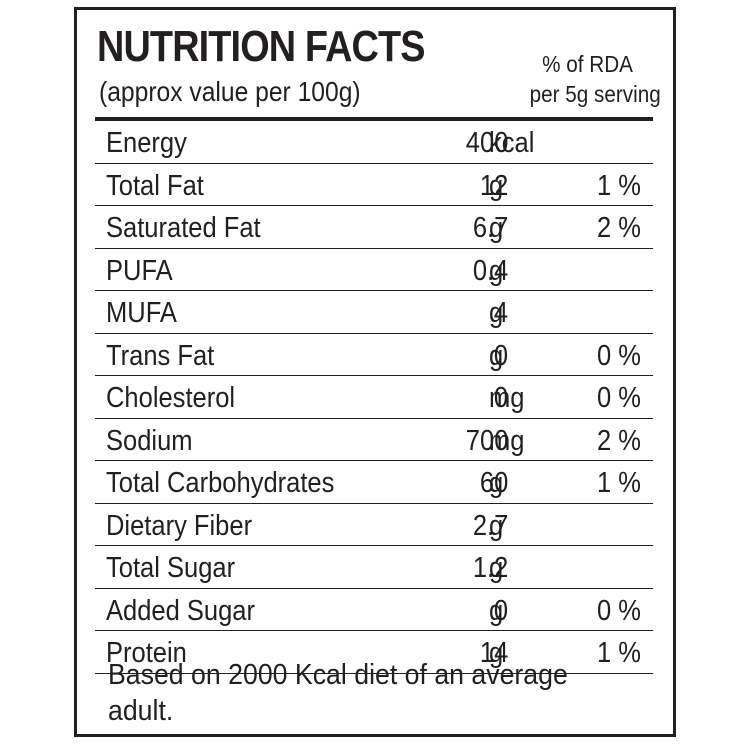 The width and height of the screenshot is (750, 750). I want to click on rda-header-line1: % of RDA, so click(587, 64).